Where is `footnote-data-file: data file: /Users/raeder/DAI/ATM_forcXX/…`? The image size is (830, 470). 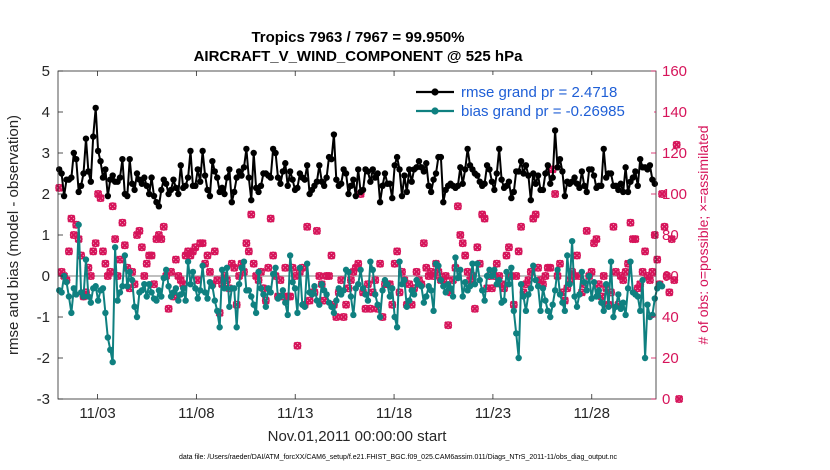
footnote-data-file: data file: /Users/raeder/DAI/ATM_forcXX/… is located at coordinates (398, 457).